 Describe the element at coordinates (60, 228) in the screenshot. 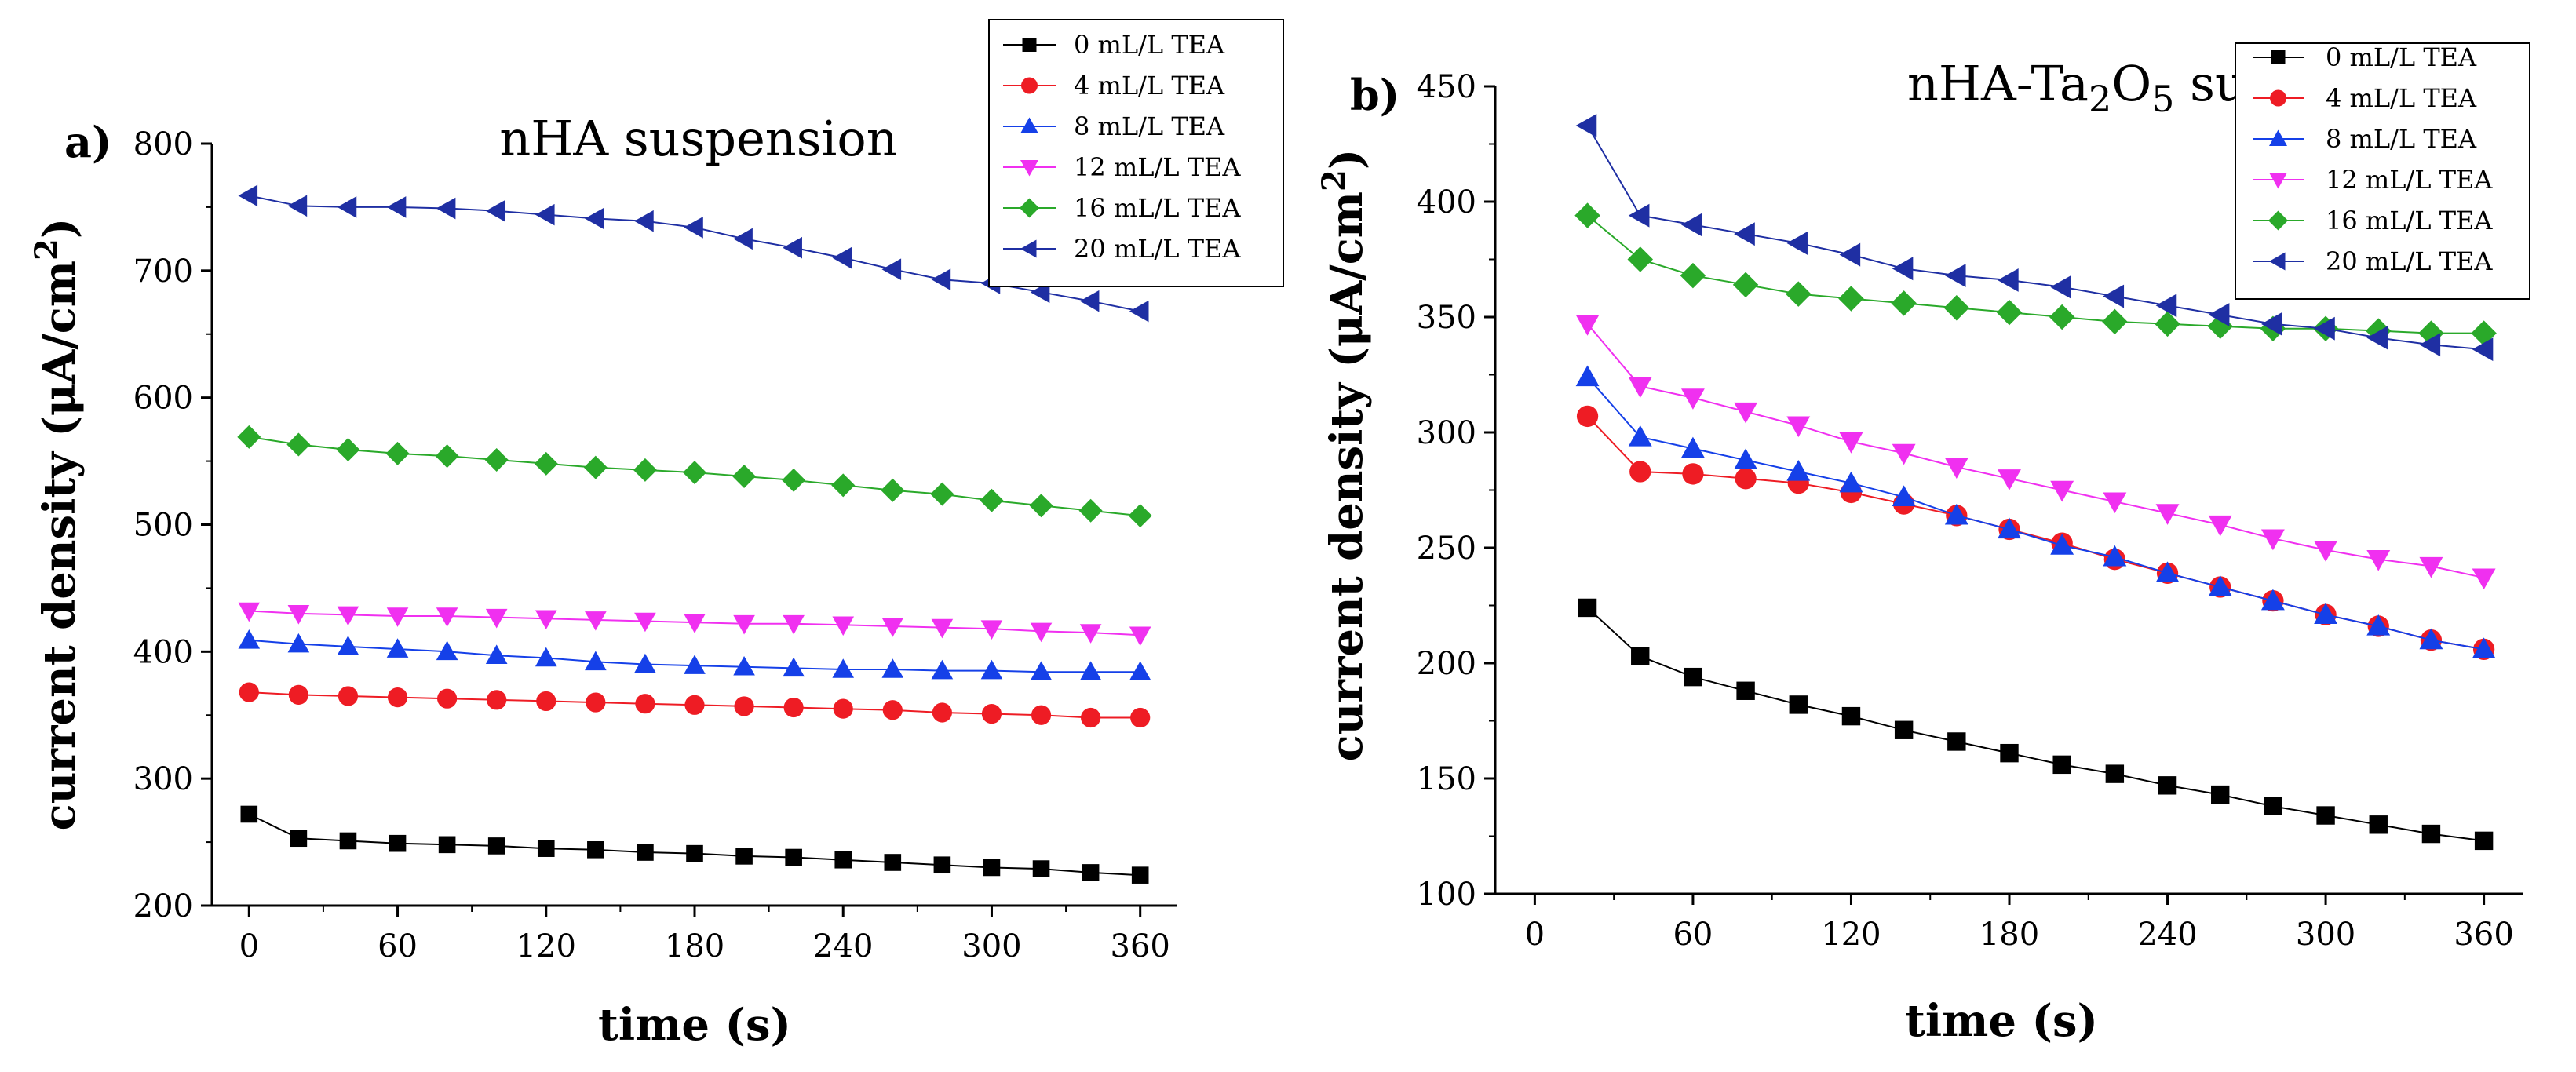

I see `y-axis-label-end: )` at that location.